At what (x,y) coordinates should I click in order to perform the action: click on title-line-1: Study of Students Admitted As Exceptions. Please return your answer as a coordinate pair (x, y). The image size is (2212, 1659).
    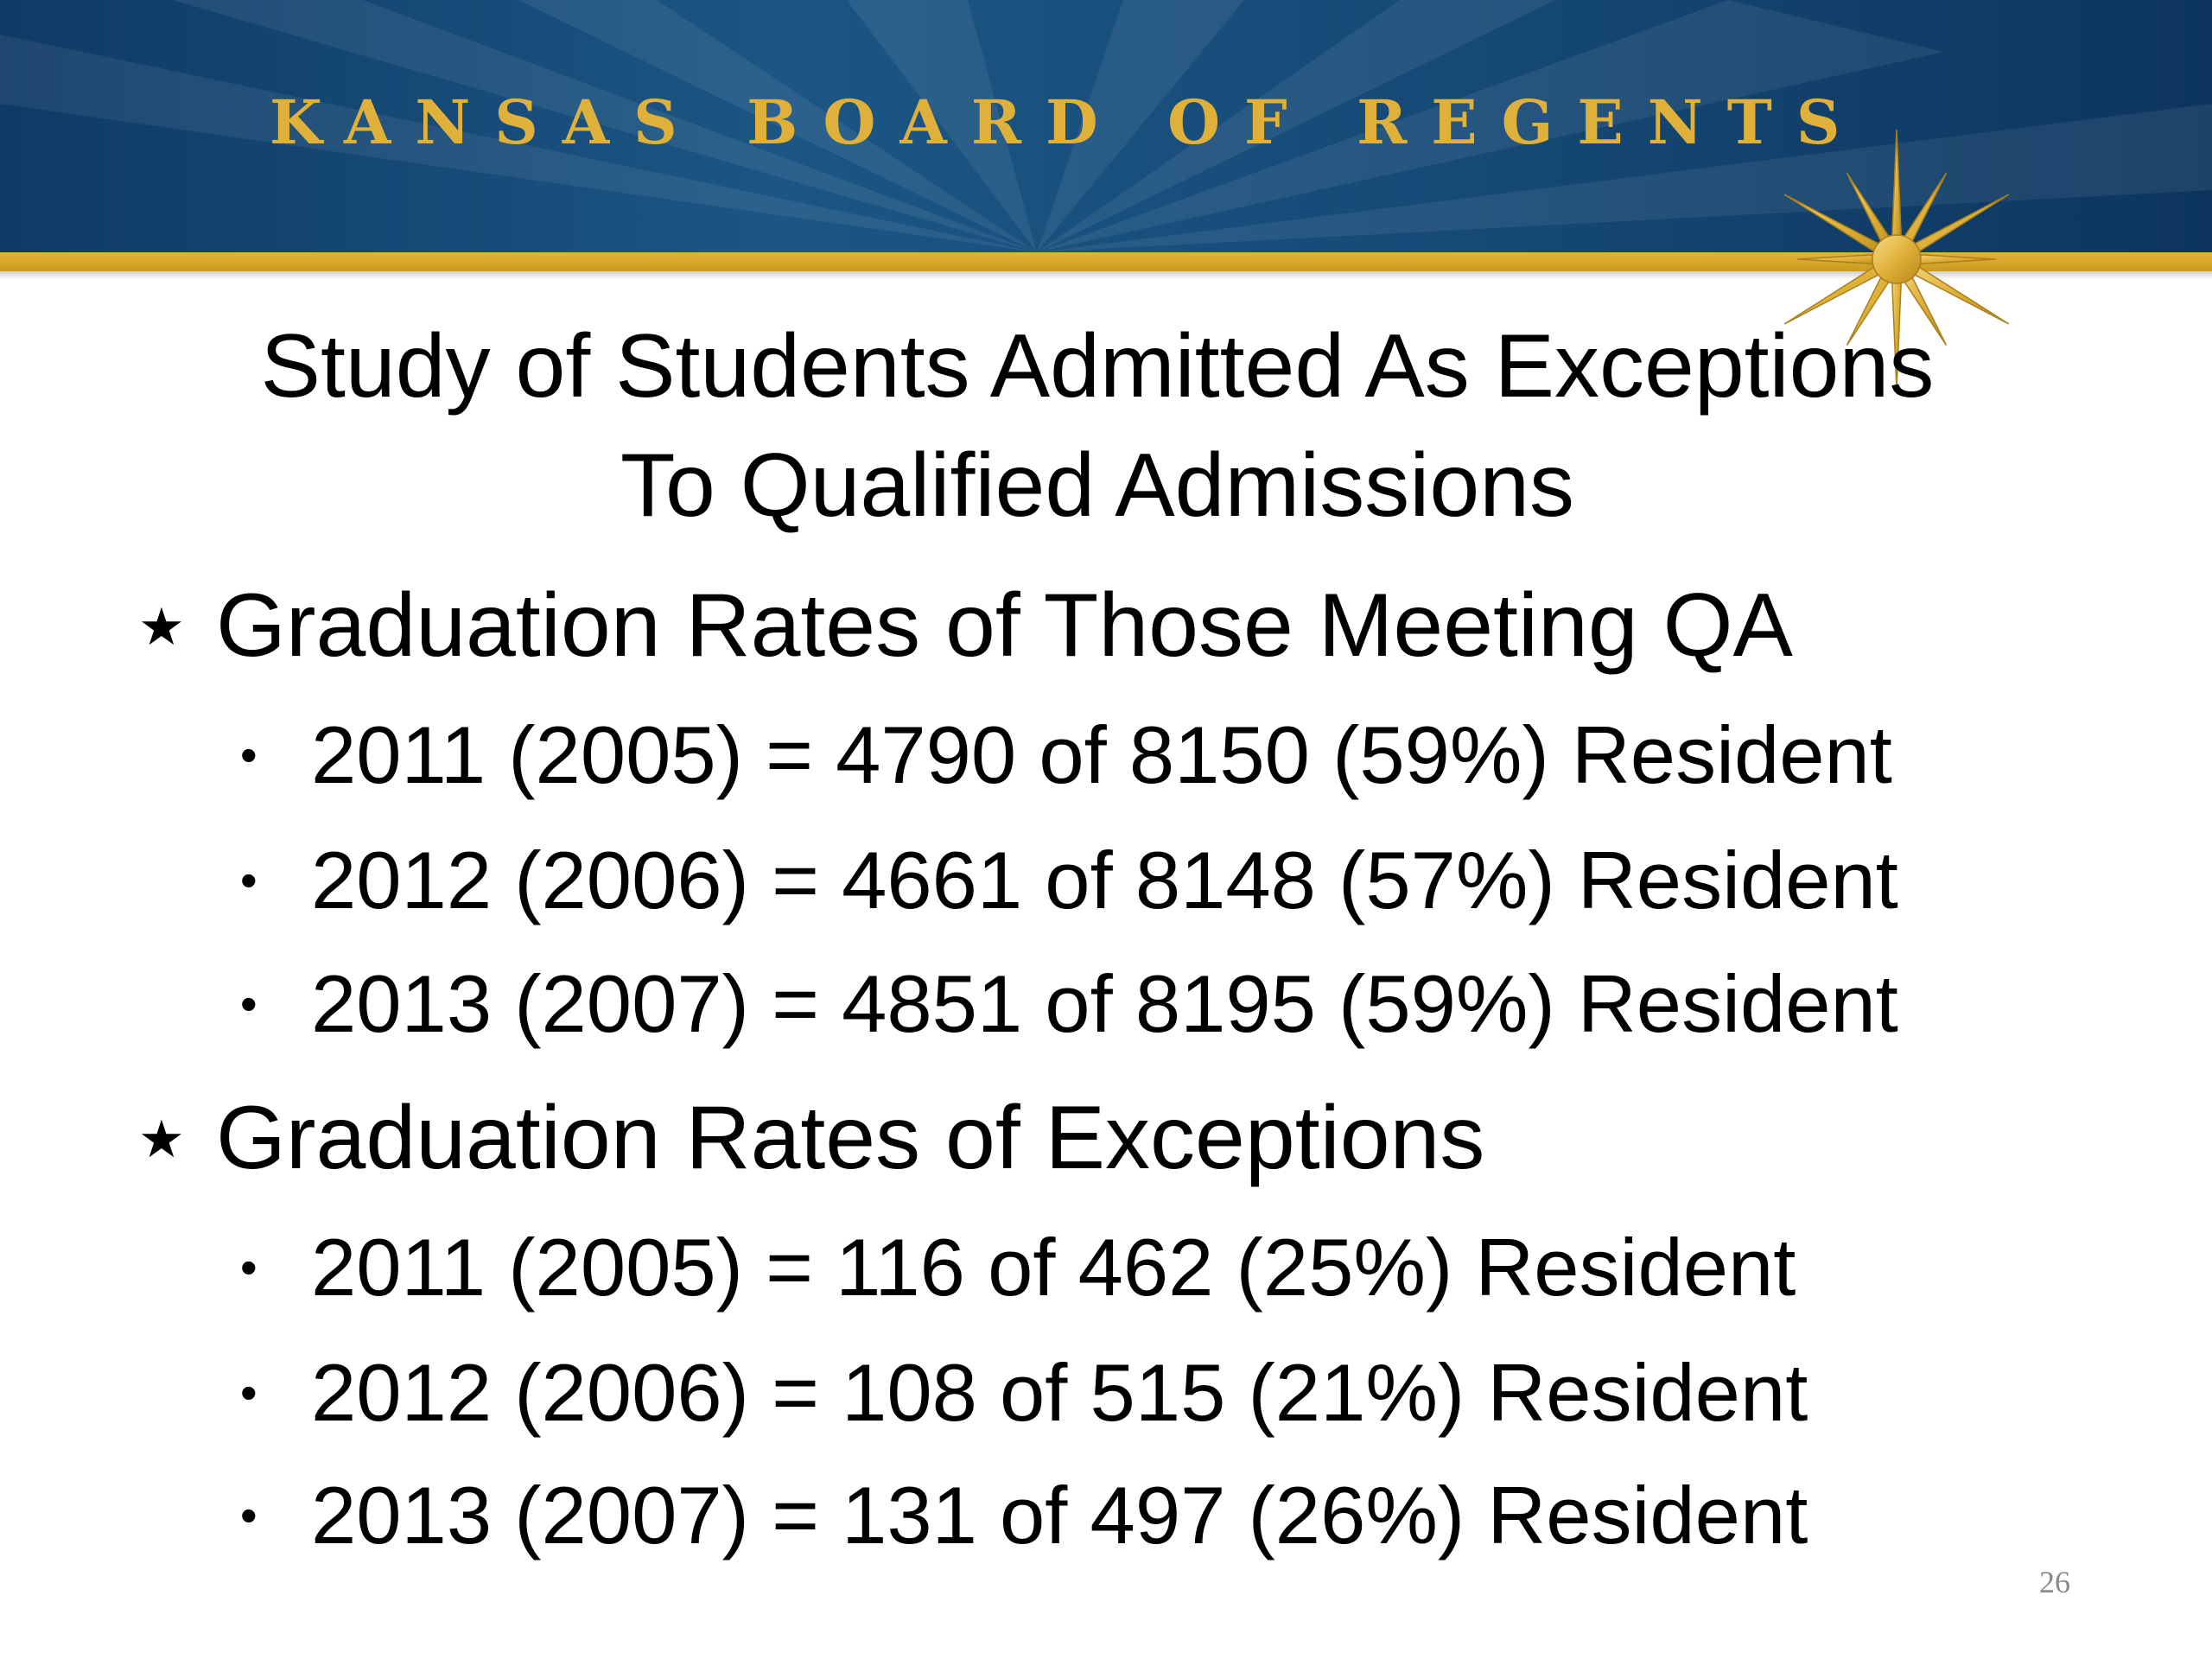
    Looking at the image, I should click on (1097, 366).